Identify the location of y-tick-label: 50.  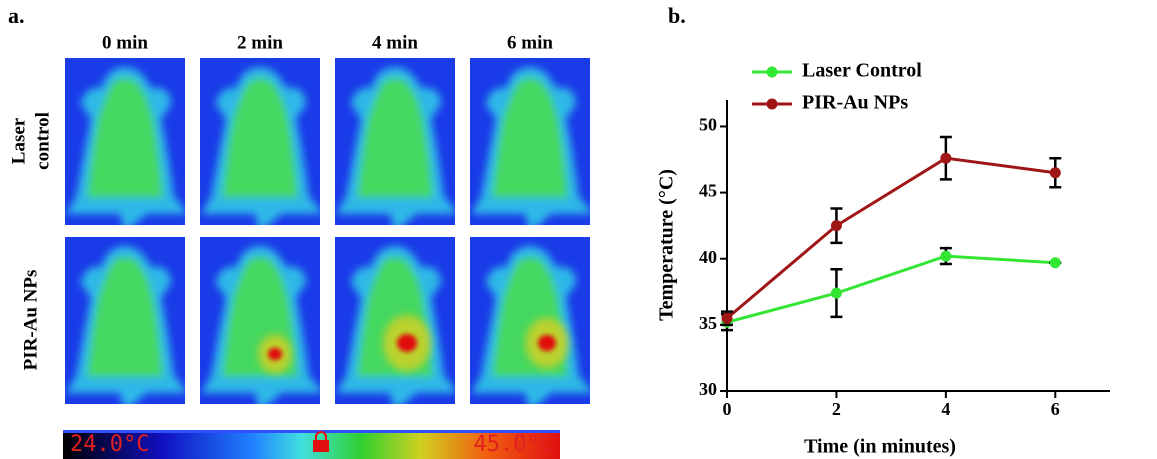
(708, 125).